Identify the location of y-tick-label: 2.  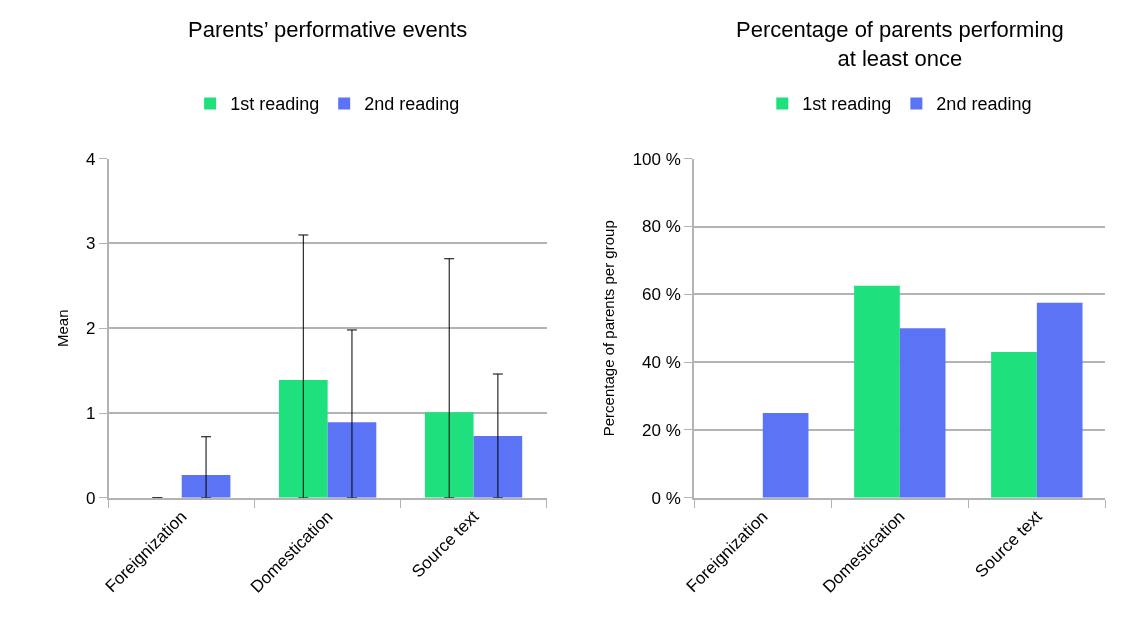
(90, 329).